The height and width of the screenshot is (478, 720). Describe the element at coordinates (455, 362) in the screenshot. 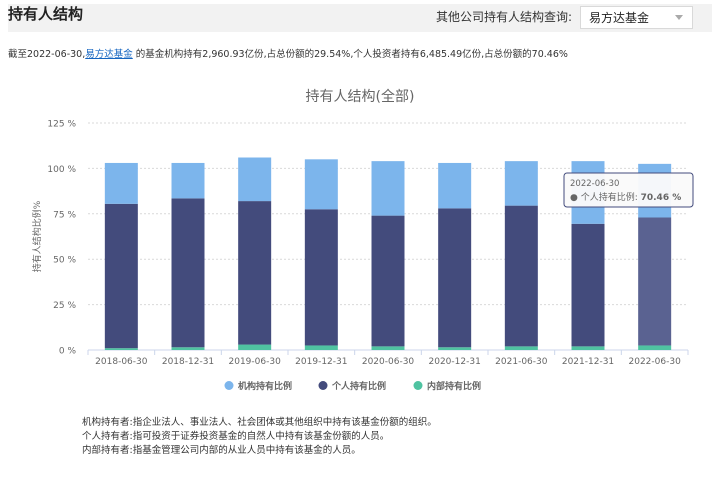

I see `x-tick-label: 2020-12-31` at that location.